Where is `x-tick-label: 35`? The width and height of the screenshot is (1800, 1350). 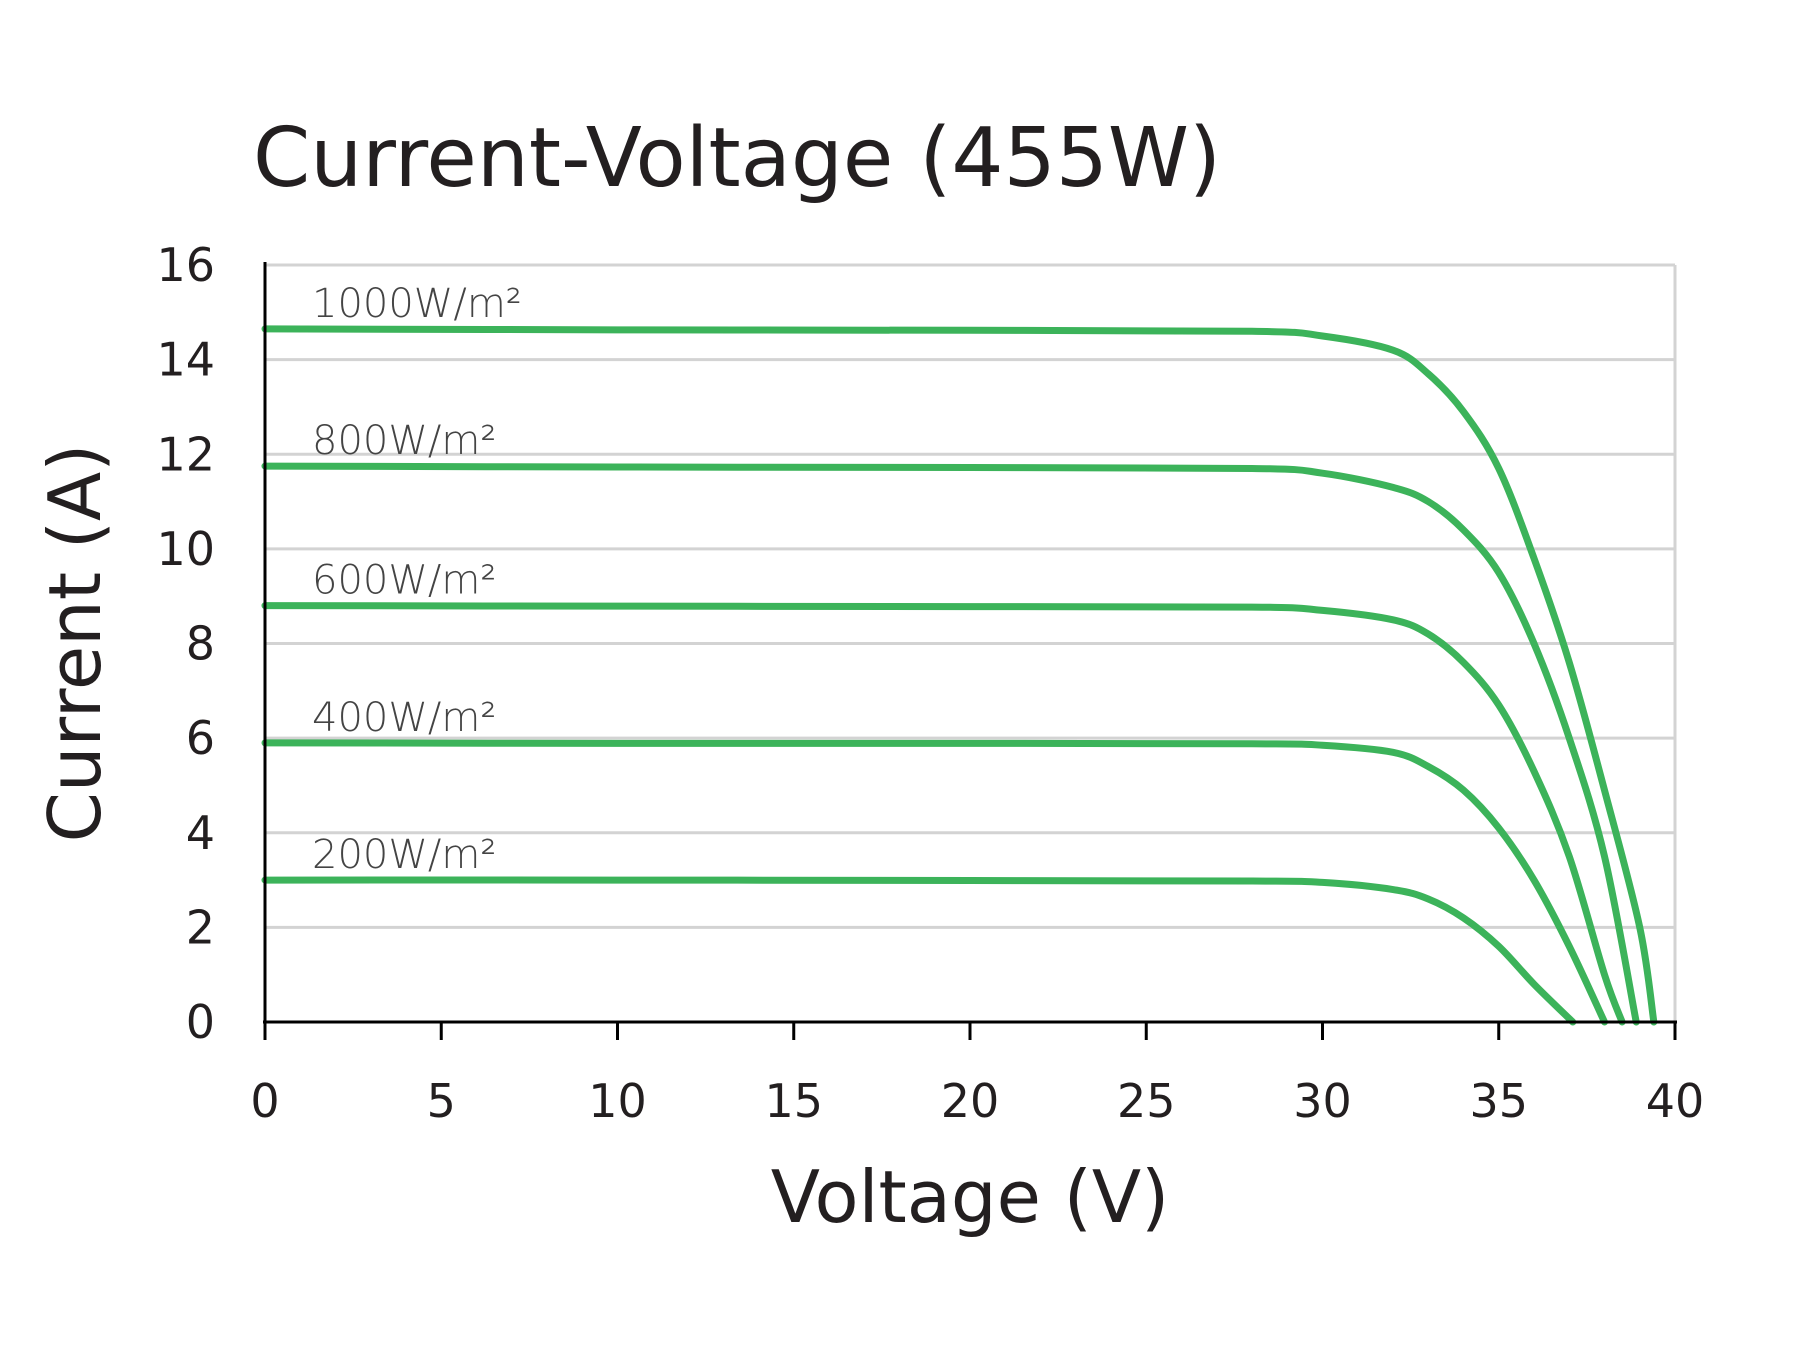
x-tick-label: 35 is located at coordinates (1498, 1101).